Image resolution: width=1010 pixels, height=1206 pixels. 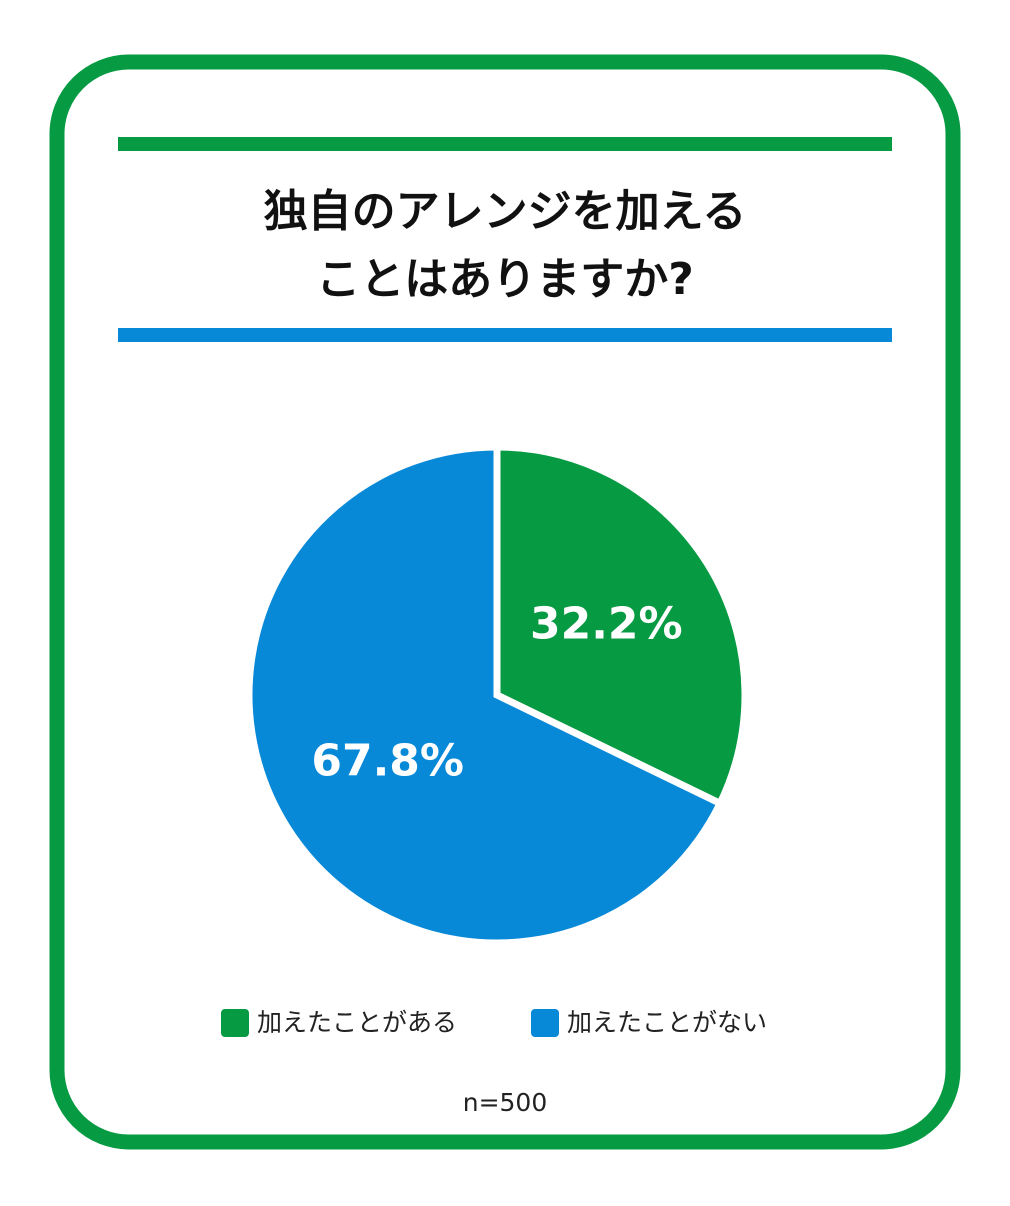 I want to click on pie-slice, so click(x=621, y=626).